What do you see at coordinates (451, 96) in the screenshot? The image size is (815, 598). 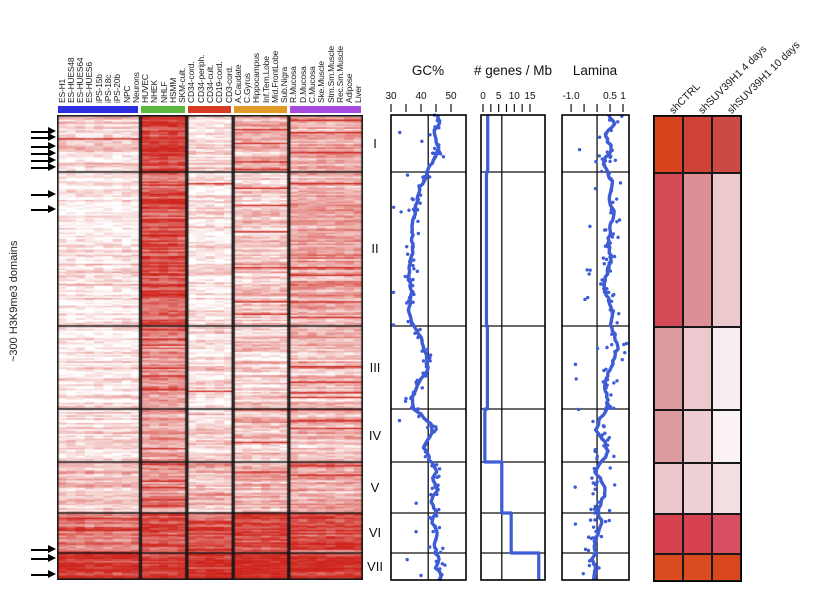 I see `axis-tick-label: 50` at bounding box center [451, 96].